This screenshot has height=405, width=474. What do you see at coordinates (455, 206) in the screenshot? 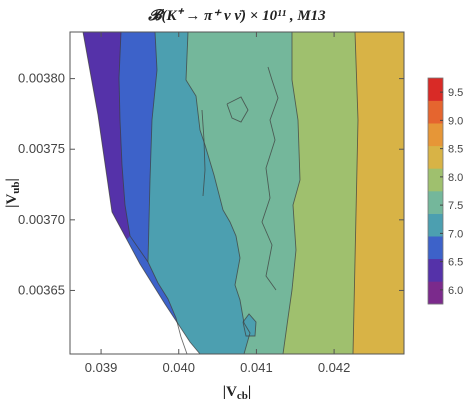
I see `colorbar-tick-label: 7.5` at bounding box center [455, 206].